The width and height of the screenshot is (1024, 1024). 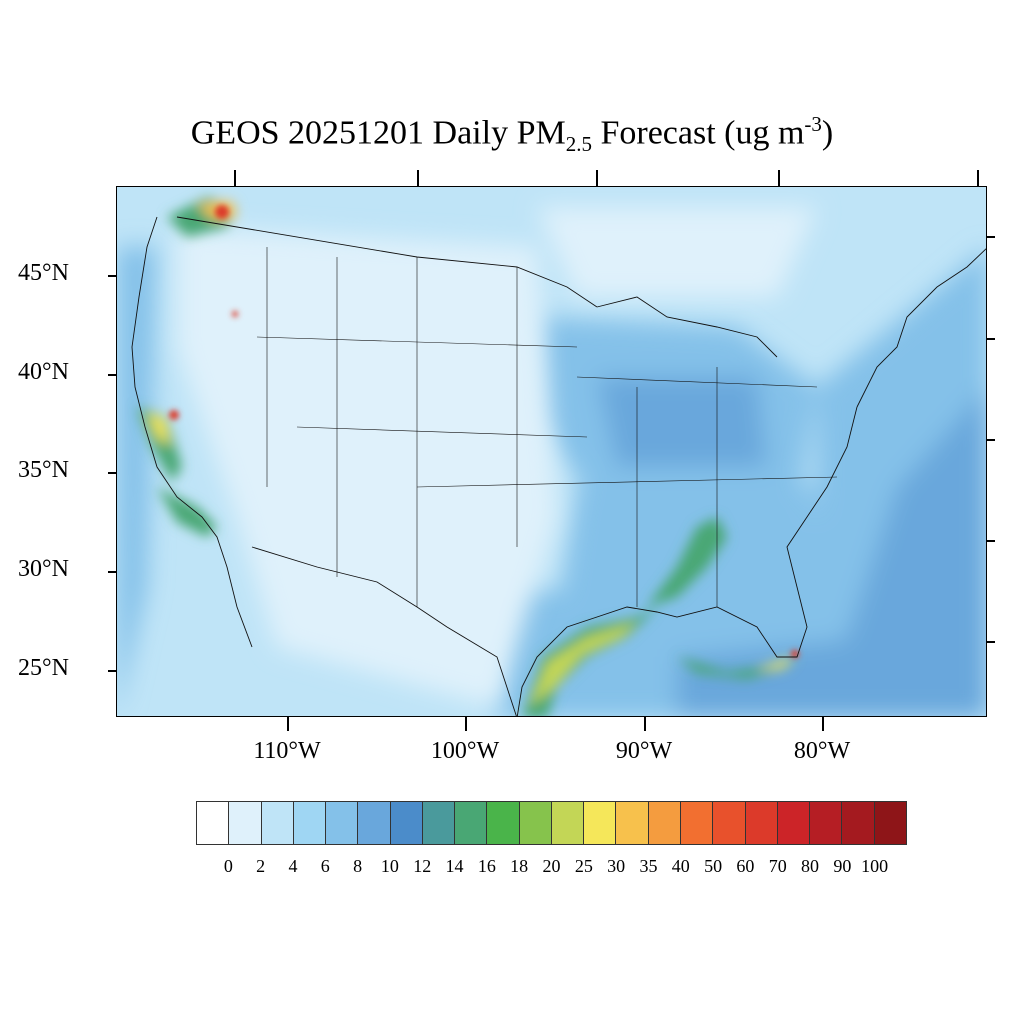 What do you see at coordinates (325, 866) in the screenshot?
I see `colorbar-label: 6` at bounding box center [325, 866].